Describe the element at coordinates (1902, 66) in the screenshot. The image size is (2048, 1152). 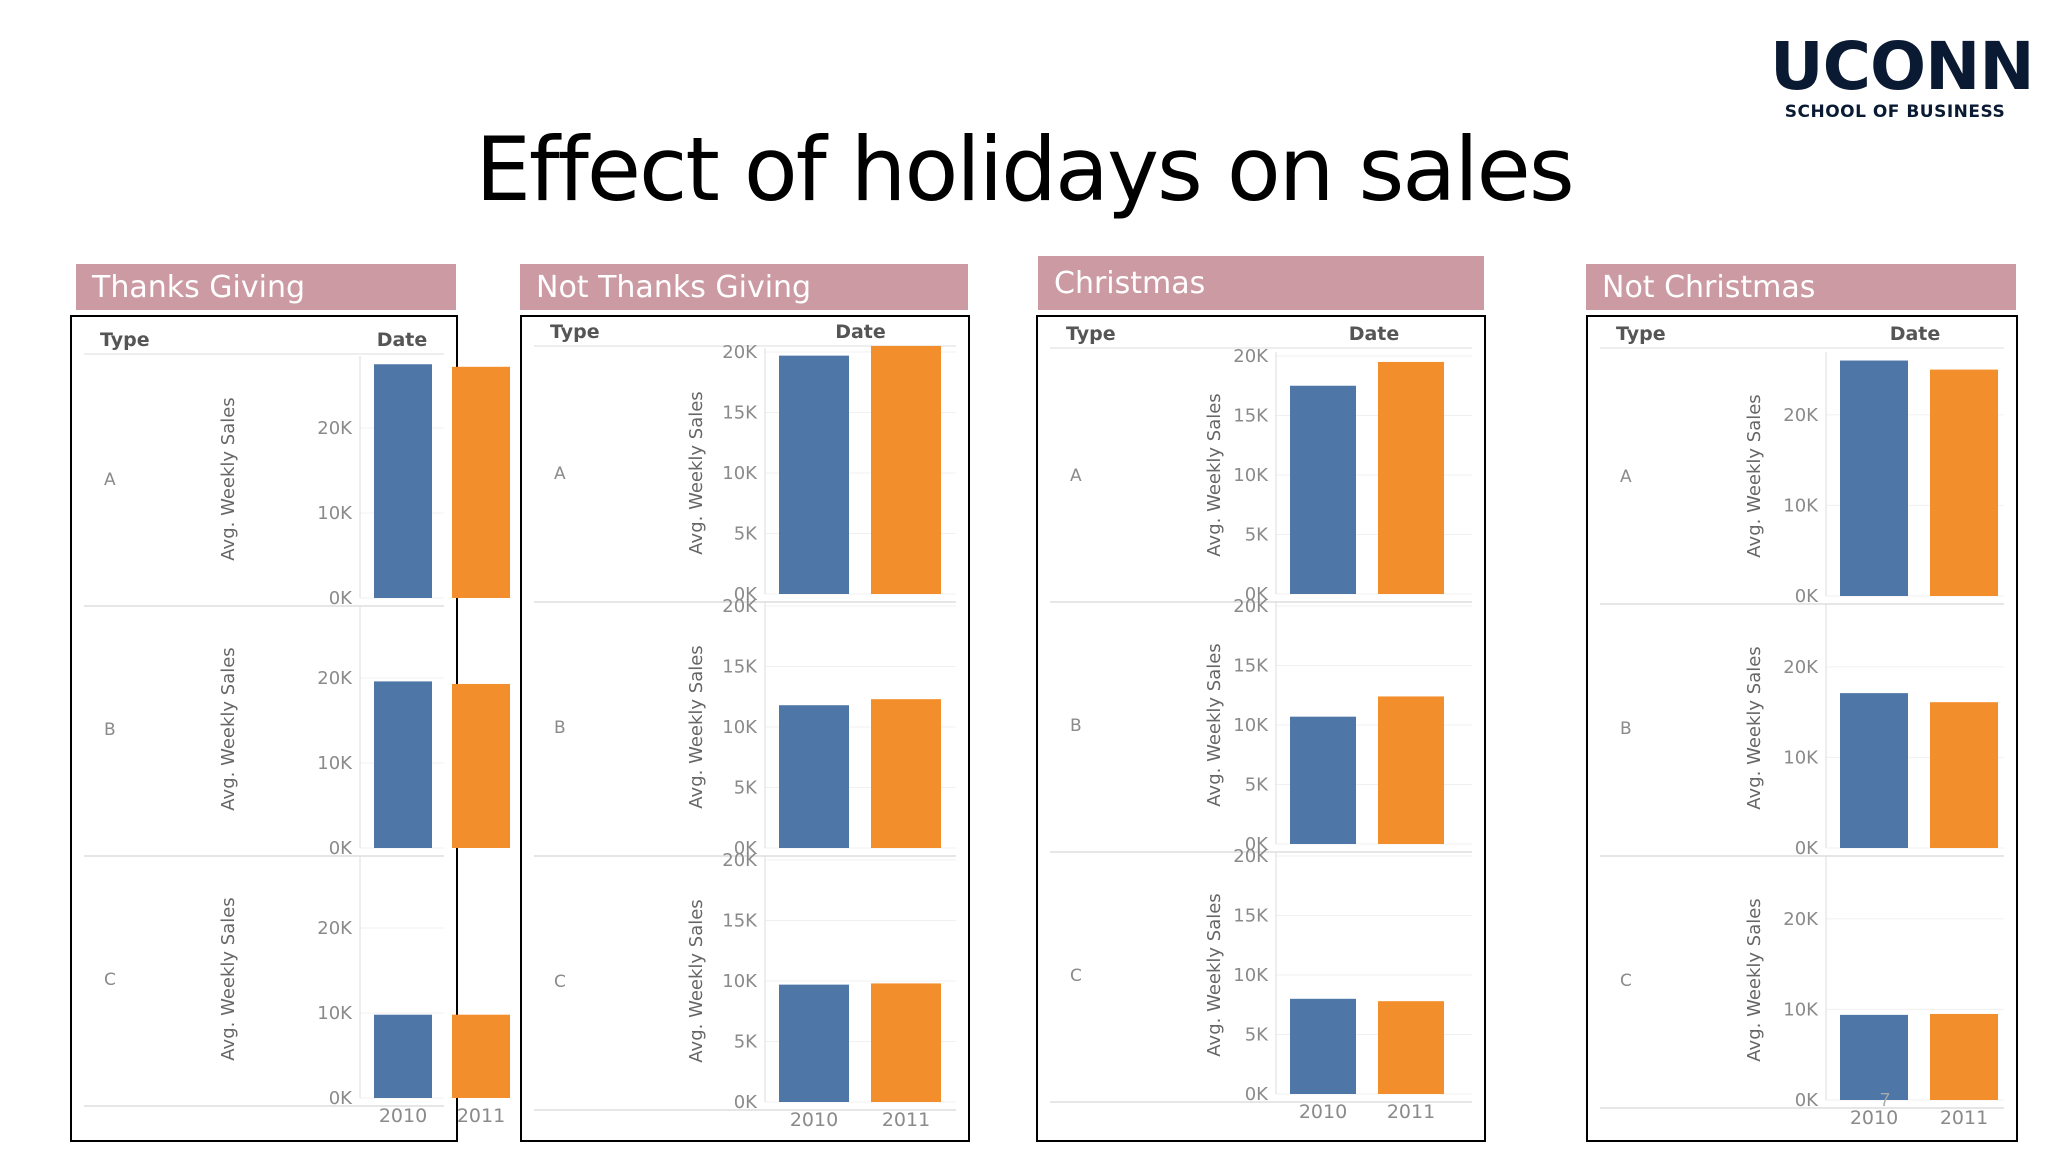
I see `logo-wordmark: UCONN` at that location.